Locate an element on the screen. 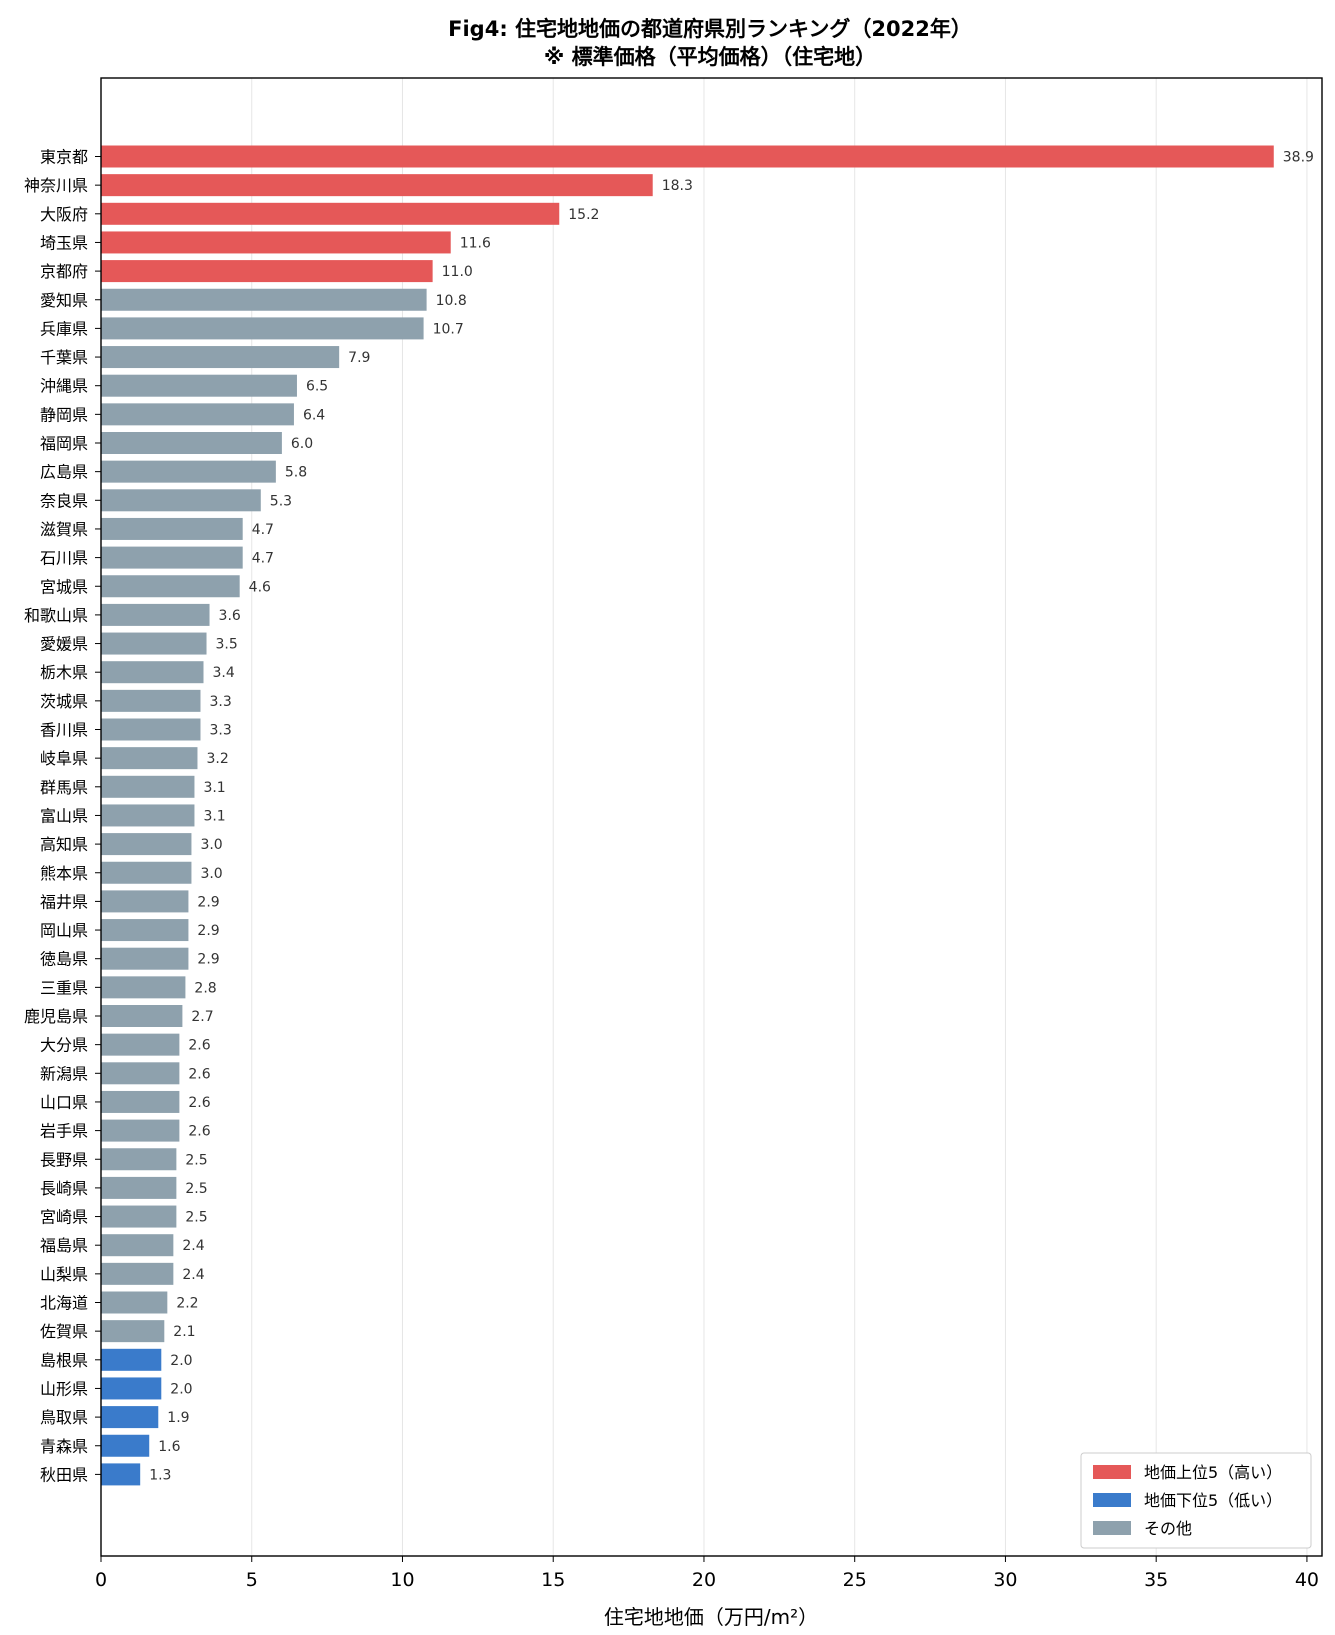  x-tick-label: 0 is located at coordinates (101, 1580).